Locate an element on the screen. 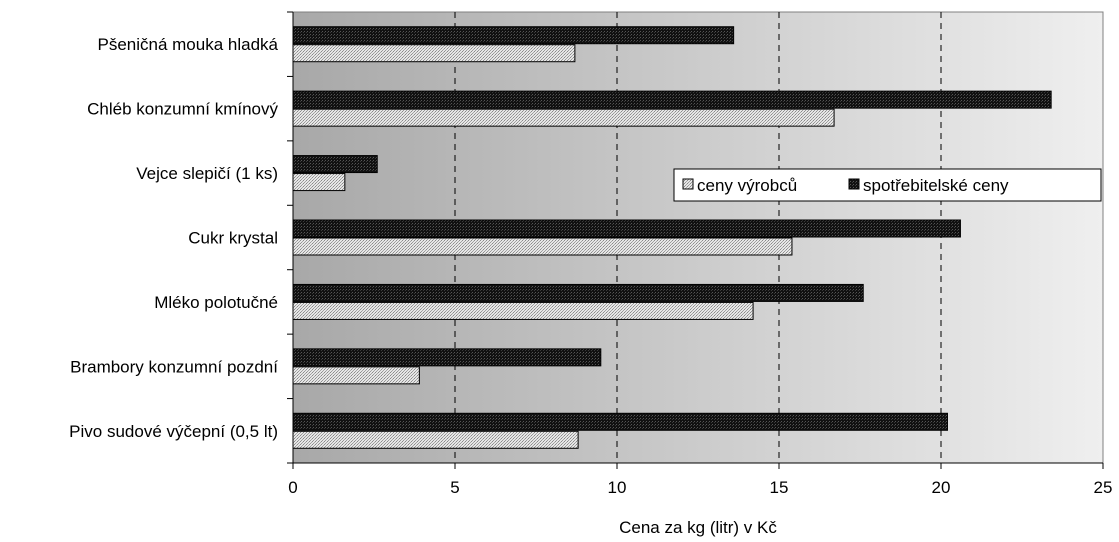 The width and height of the screenshot is (1119, 542). legend-swatch-producer is located at coordinates (688, 184).